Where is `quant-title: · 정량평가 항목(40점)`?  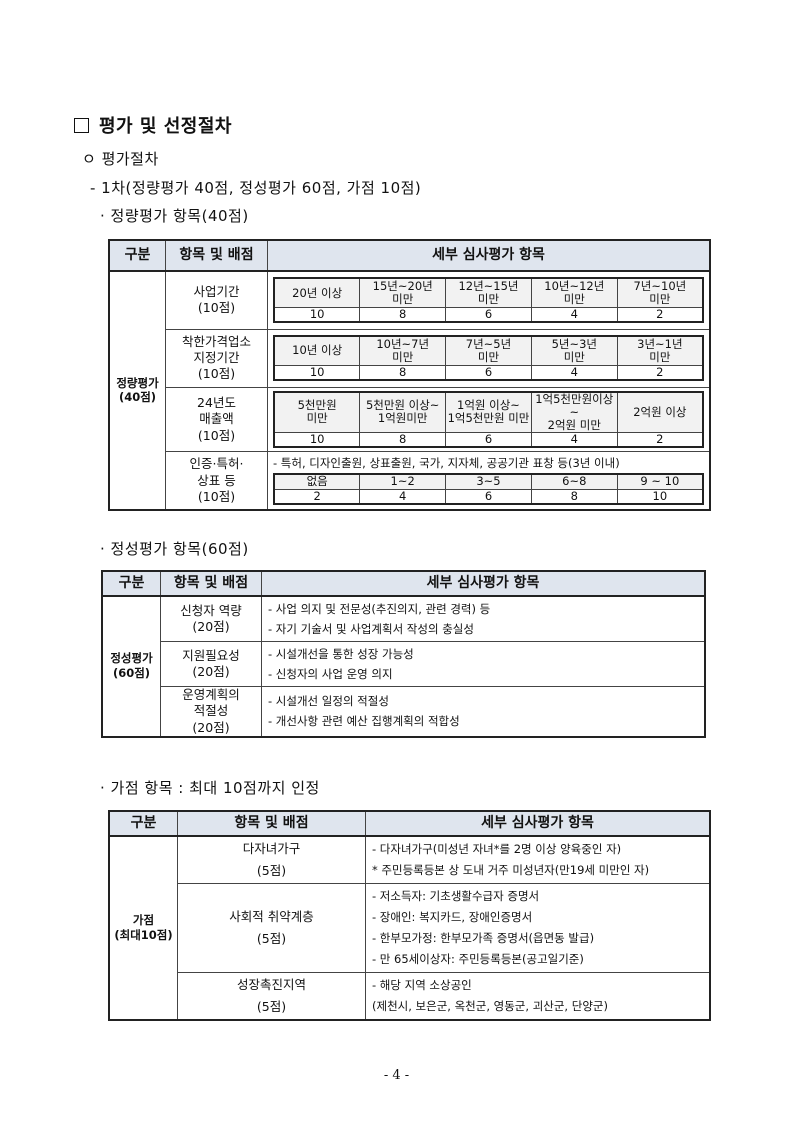
quant-title: · 정량평가 항목(40점) is located at coordinates (174, 216).